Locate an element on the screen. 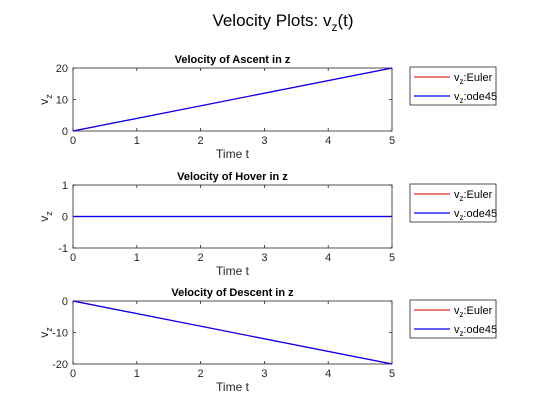 The image size is (560, 420). figure-title: Velocity Plots: vz(t) is located at coordinates (282, 22).